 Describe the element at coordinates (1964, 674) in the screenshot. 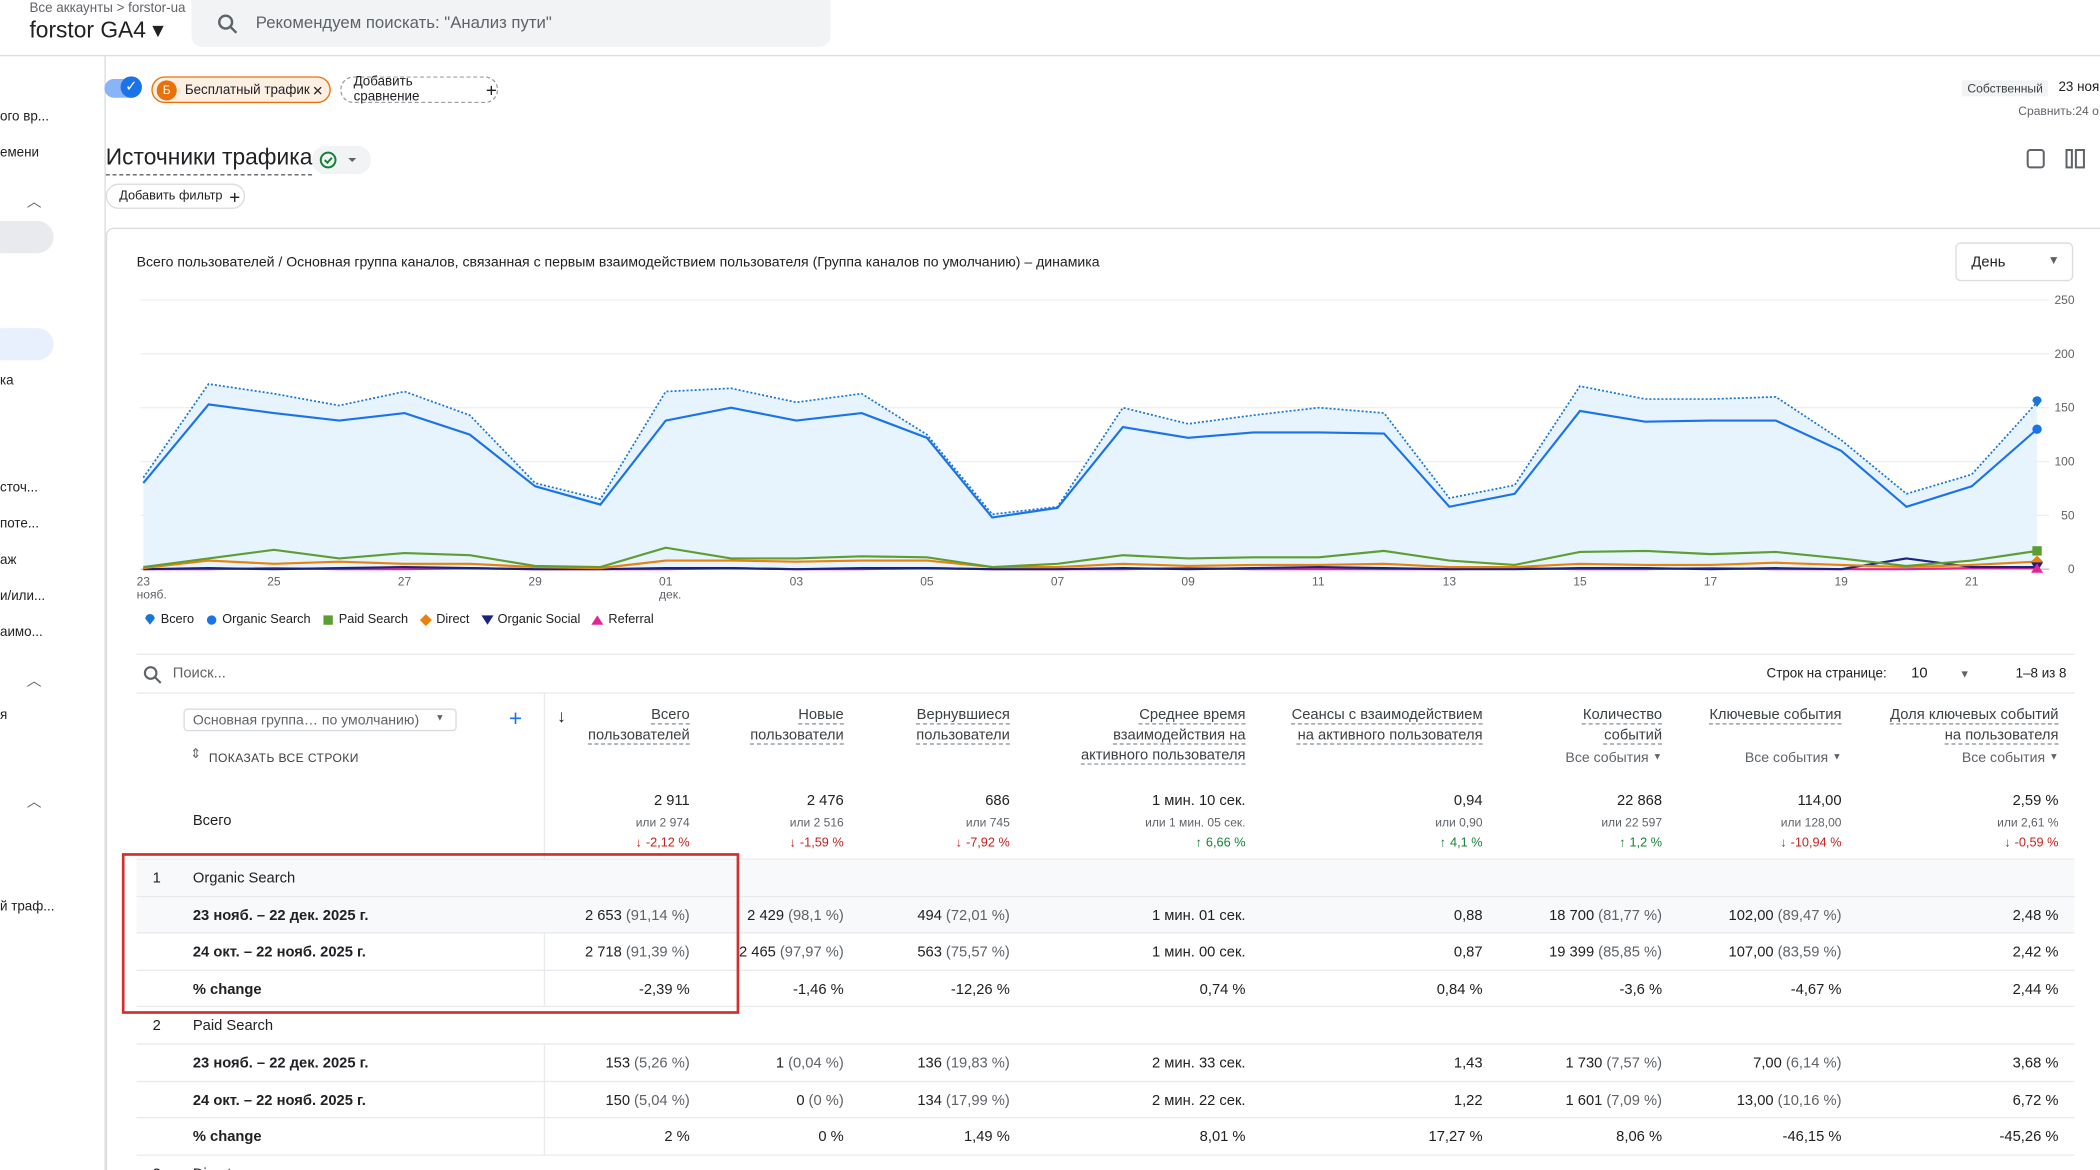

I see `dropdown-arrow: ▼` at that location.